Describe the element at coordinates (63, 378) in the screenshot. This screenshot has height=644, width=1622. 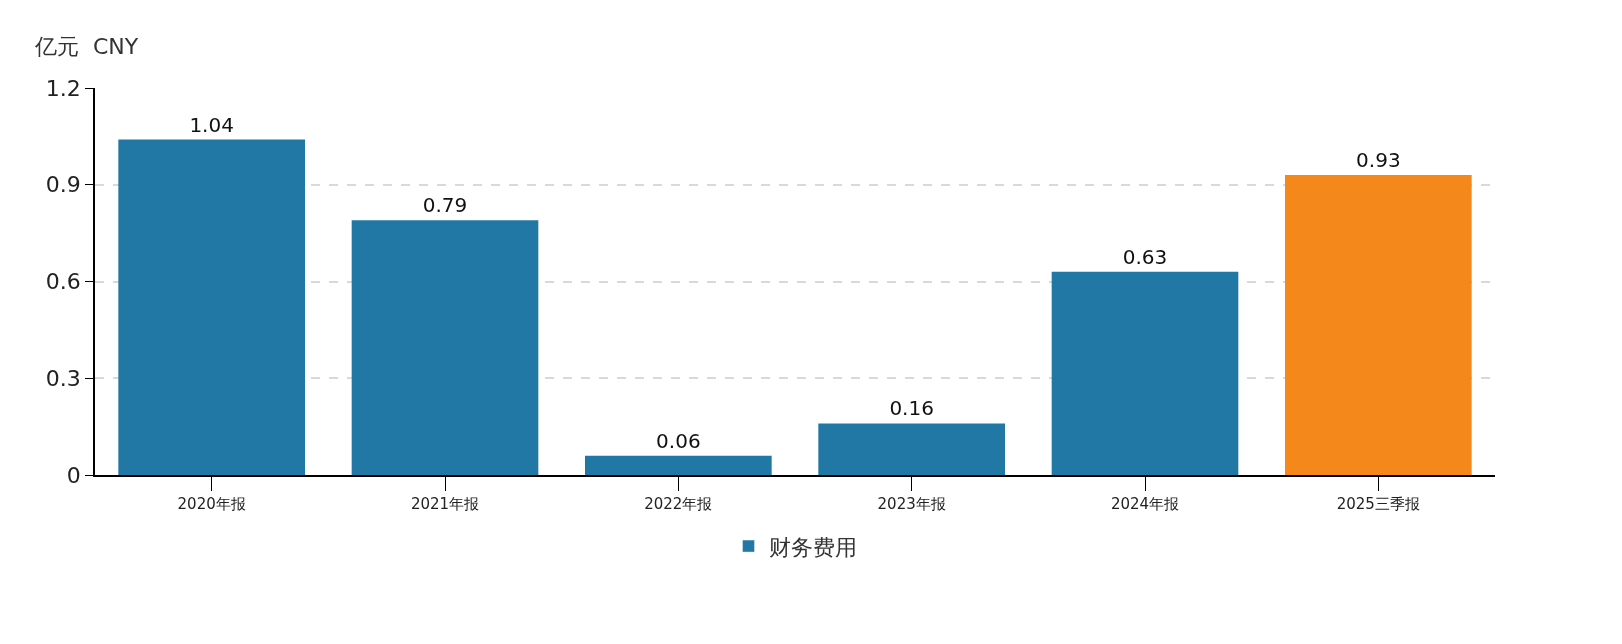
I see `y-tick-label: 0.3` at that location.